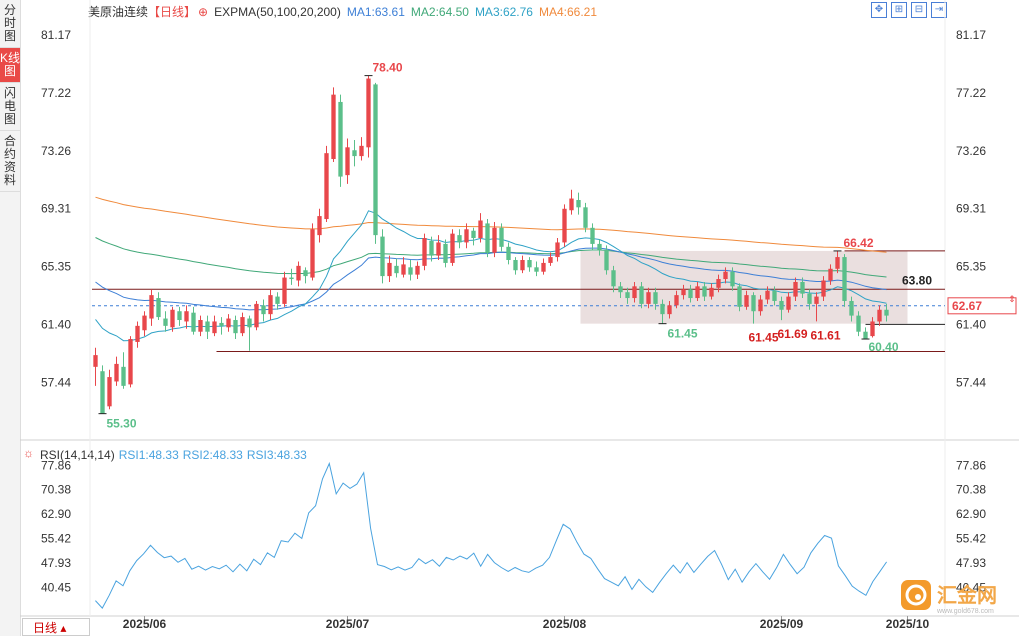  What do you see at coordinates (793, 334) in the screenshot?
I see `low-label-red-2: 61.69` at bounding box center [793, 334].